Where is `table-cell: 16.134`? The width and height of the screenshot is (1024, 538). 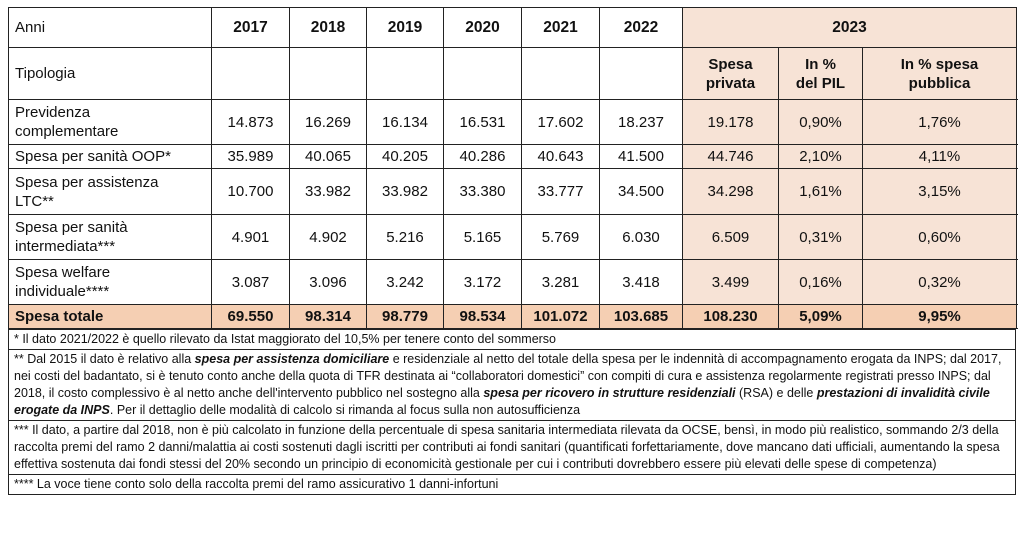 table-cell: 16.134 is located at coordinates (405, 122).